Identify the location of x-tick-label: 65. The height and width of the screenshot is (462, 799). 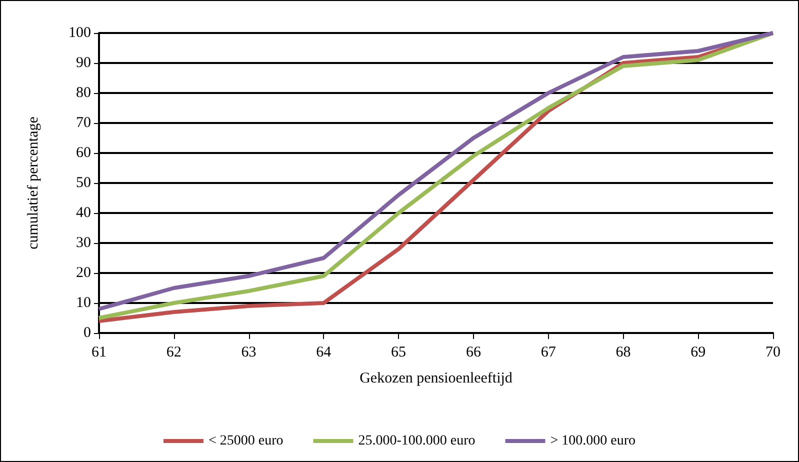
(398, 352).